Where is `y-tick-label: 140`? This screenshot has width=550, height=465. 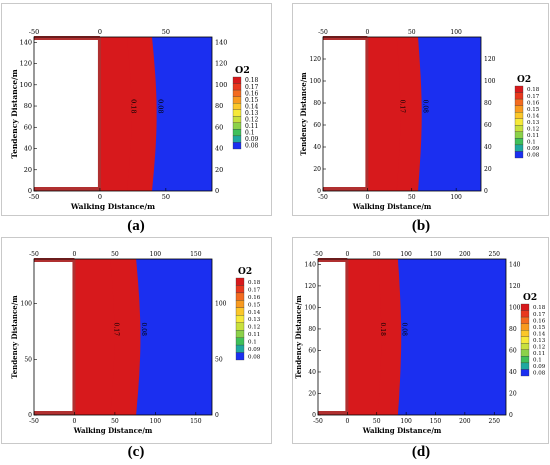 y-tick-label: 140 is located at coordinates (311, 264).